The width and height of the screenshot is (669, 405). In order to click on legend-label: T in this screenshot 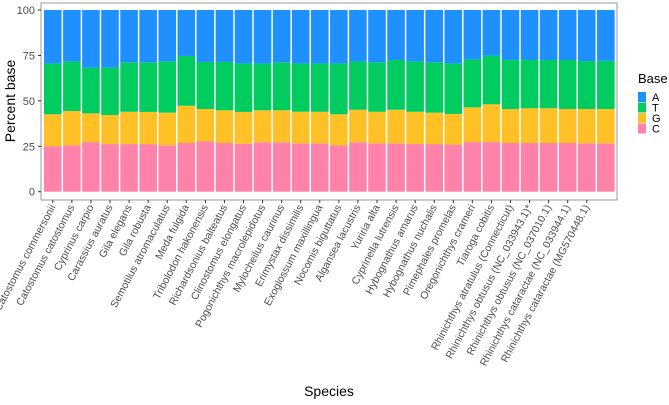, I will do `click(655, 109)`.